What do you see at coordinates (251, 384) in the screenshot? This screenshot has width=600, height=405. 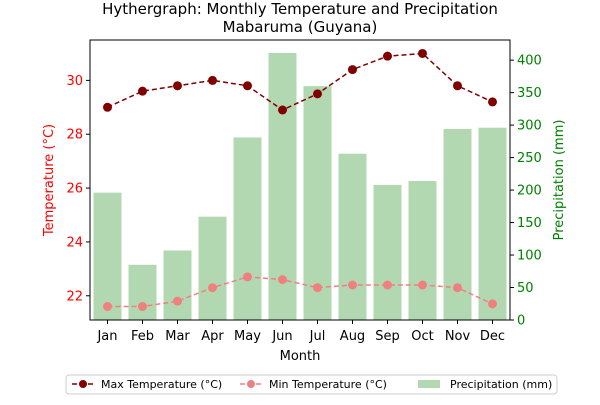 I see `legend-min-marker` at bounding box center [251, 384].